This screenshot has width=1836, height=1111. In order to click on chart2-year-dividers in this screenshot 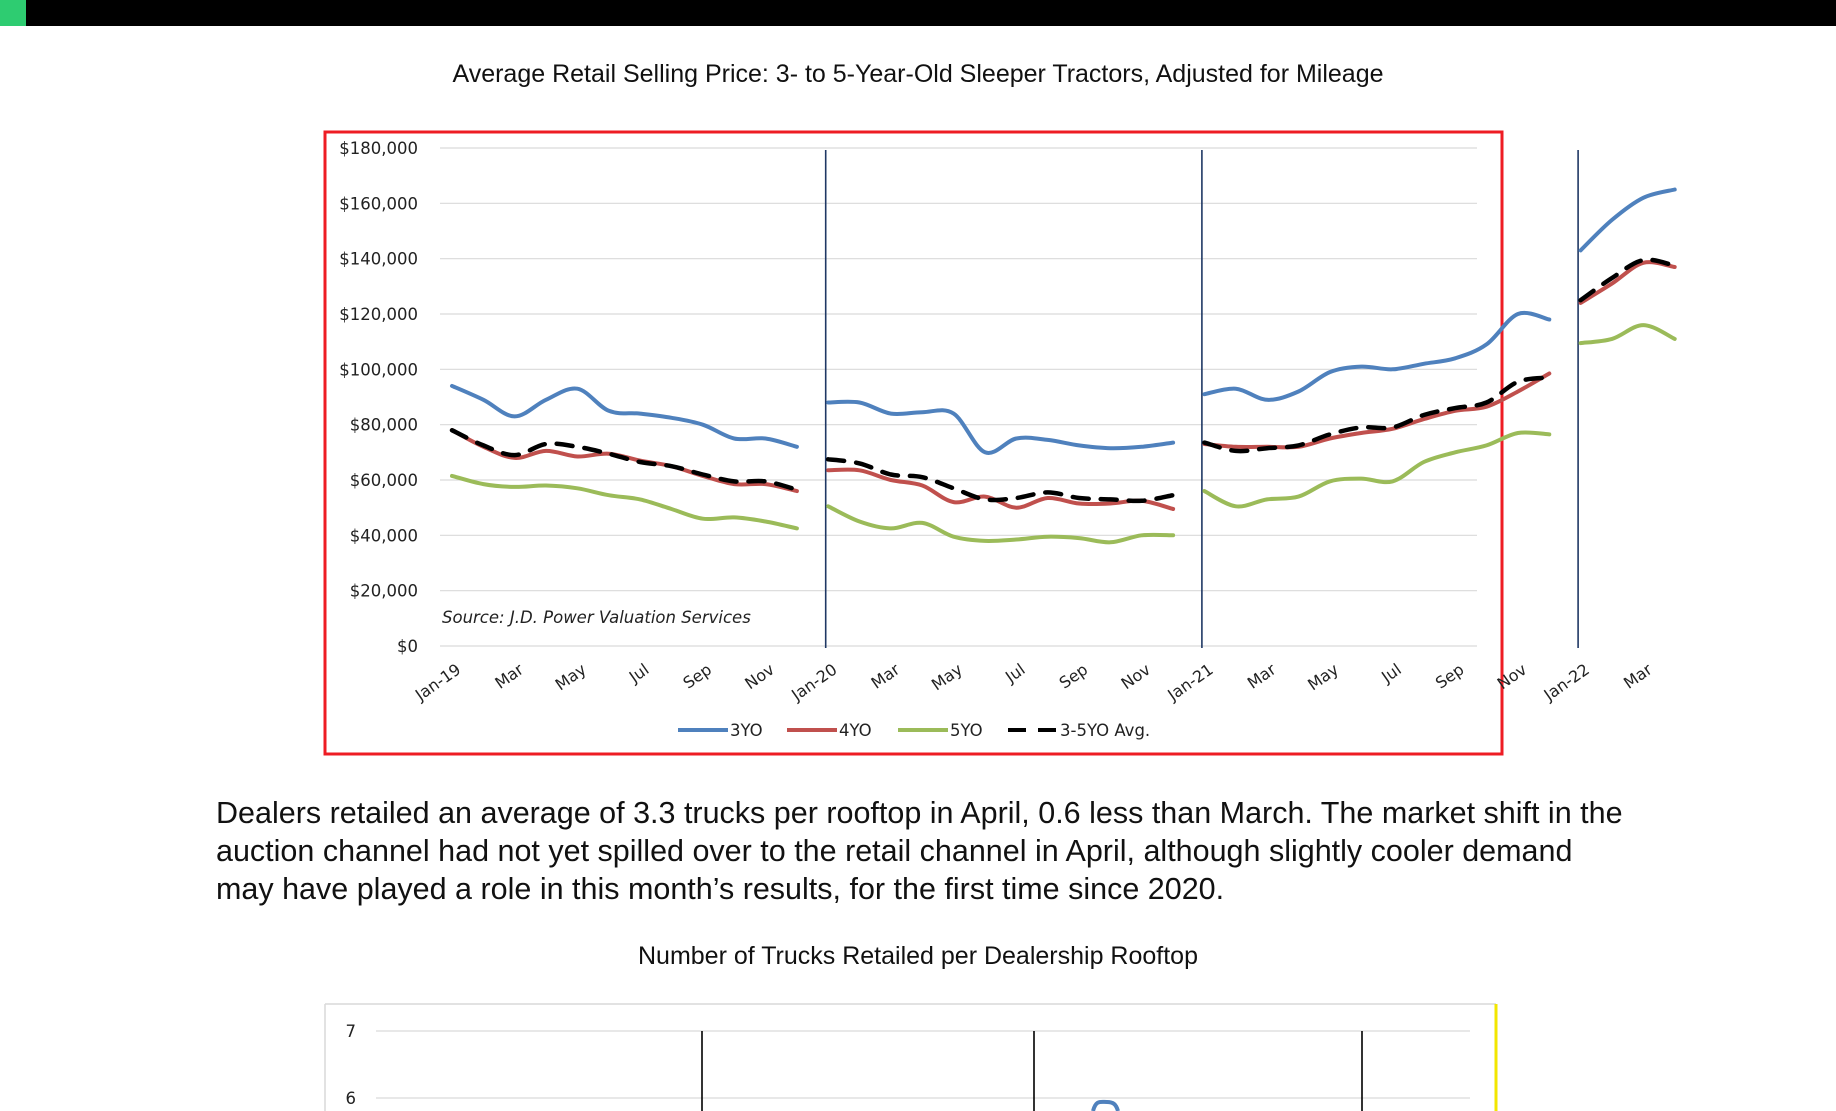, I will do `click(1032, 1071)`.